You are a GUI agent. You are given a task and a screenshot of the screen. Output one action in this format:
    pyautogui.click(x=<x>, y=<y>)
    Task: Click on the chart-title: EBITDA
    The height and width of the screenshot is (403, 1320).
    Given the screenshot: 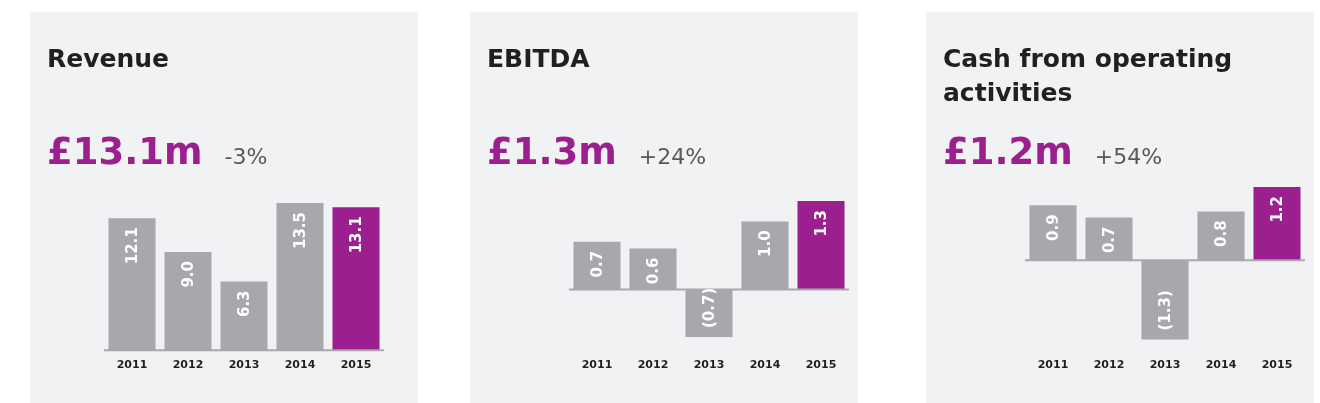 What is the action you would take?
    pyautogui.click(x=539, y=59)
    